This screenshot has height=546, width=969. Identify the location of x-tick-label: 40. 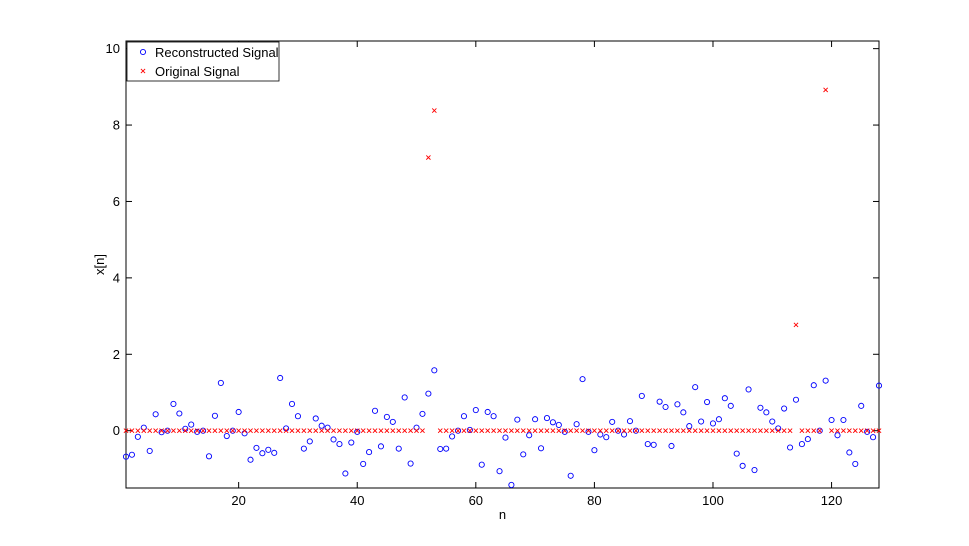
(357, 500).